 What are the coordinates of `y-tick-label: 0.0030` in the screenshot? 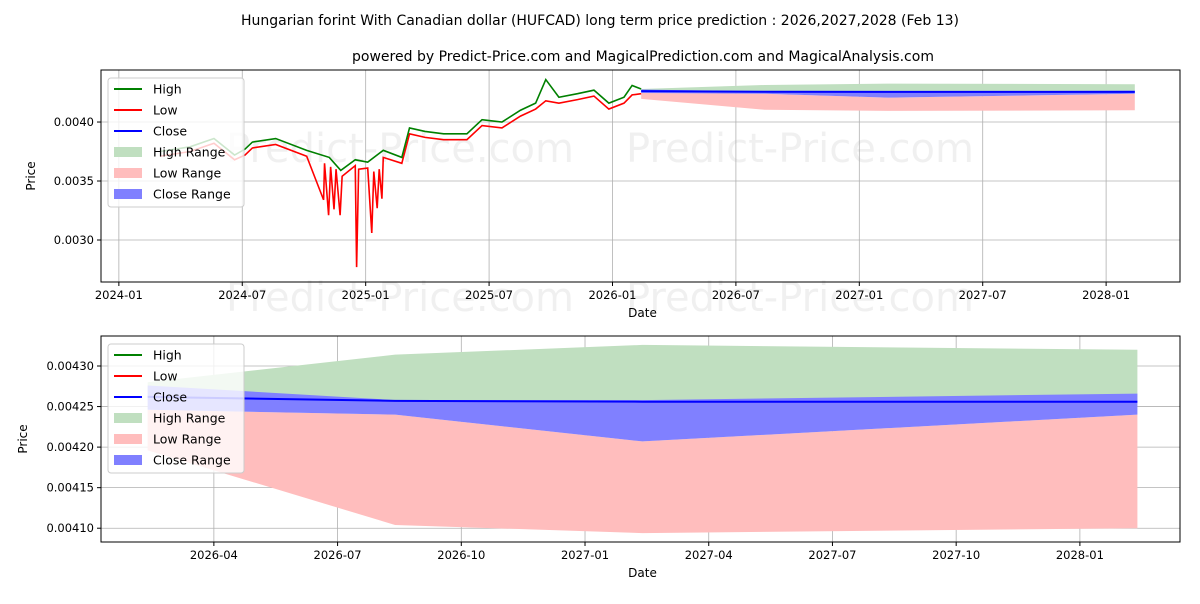 It's located at (74, 240).